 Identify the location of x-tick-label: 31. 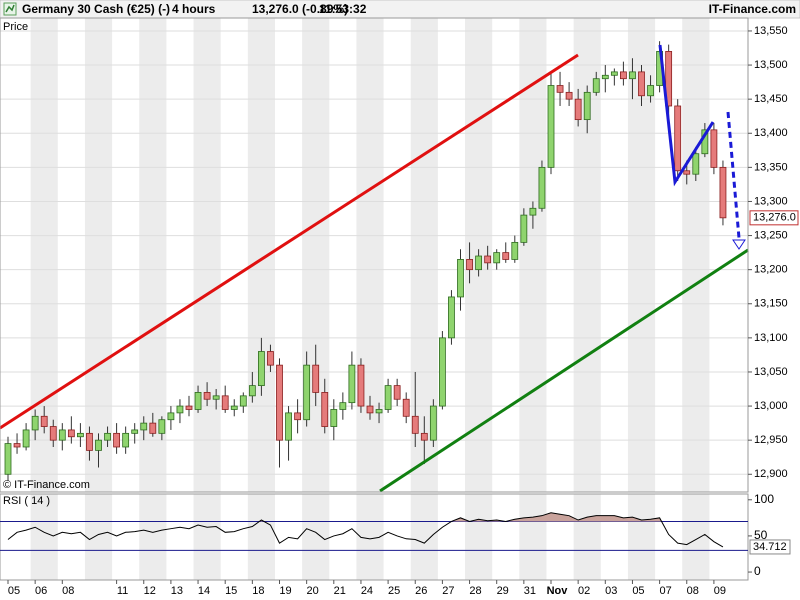
(530, 591).